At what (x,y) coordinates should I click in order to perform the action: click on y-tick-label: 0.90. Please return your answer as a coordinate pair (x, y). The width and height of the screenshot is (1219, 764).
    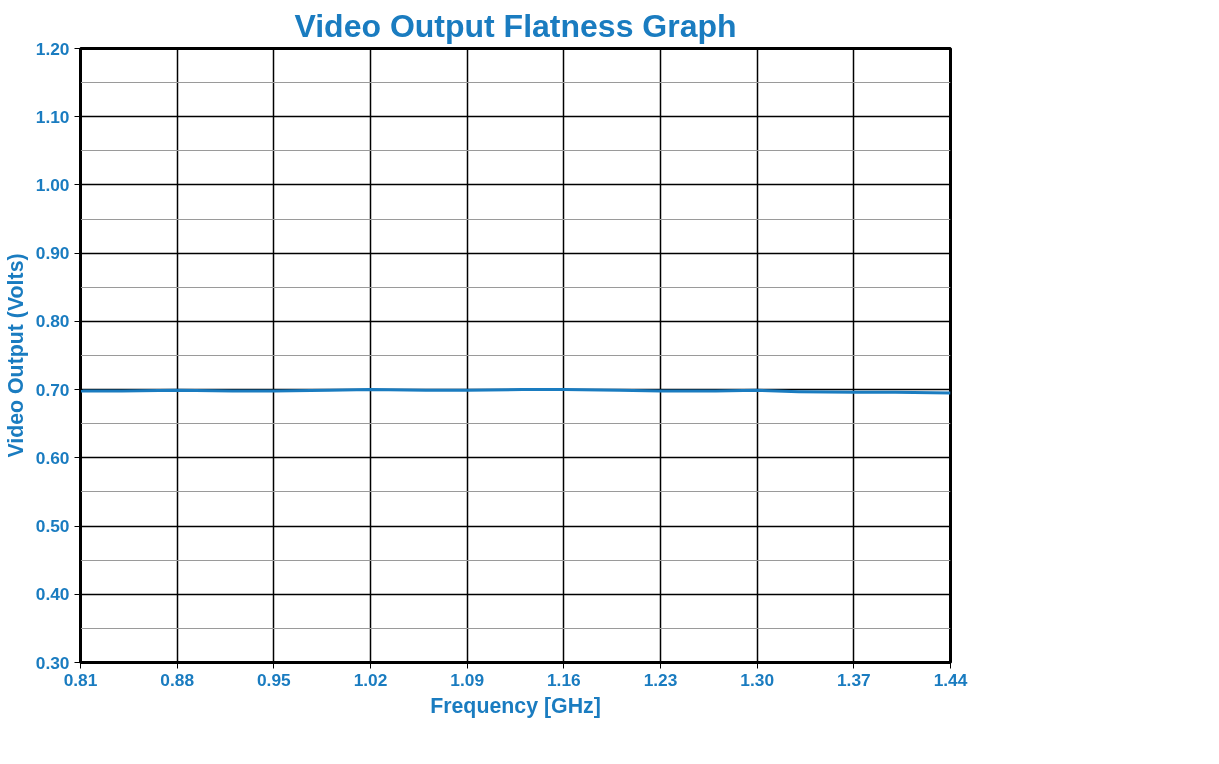
    Looking at the image, I should click on (52, 253).